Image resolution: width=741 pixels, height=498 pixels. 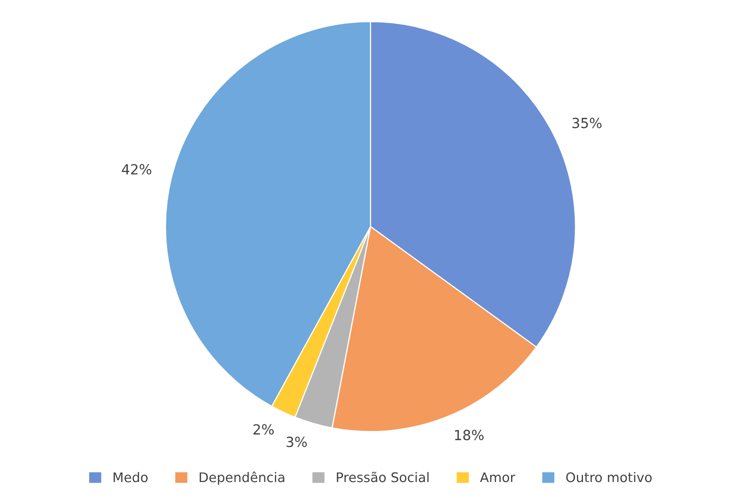 What do you see at coordinates (263, 429) in the screenshot?
I see `data-label: 2%` at bounding box center [263, 429].